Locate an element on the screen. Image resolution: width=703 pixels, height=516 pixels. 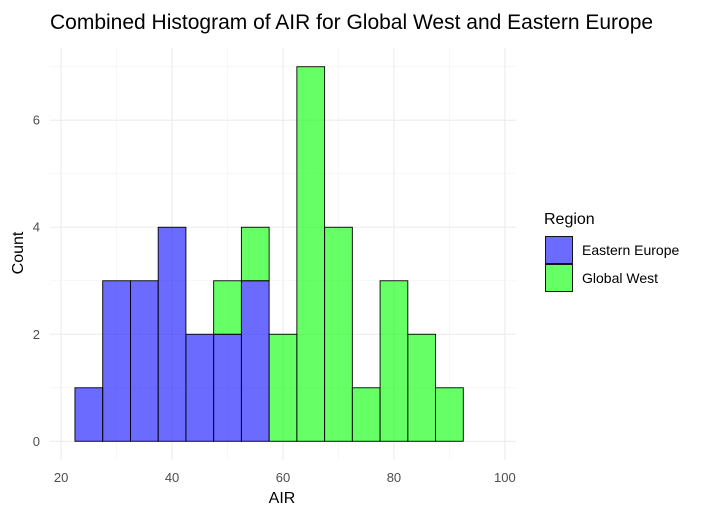
x-tick-label: 60 is located at coordinates (283, 477).